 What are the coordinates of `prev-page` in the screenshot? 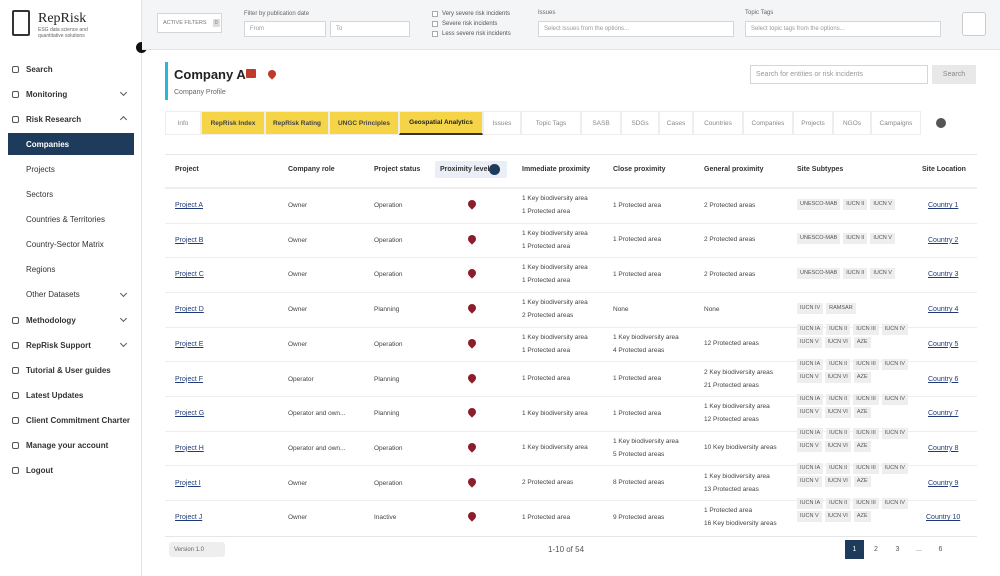 It's located at (833, 549).